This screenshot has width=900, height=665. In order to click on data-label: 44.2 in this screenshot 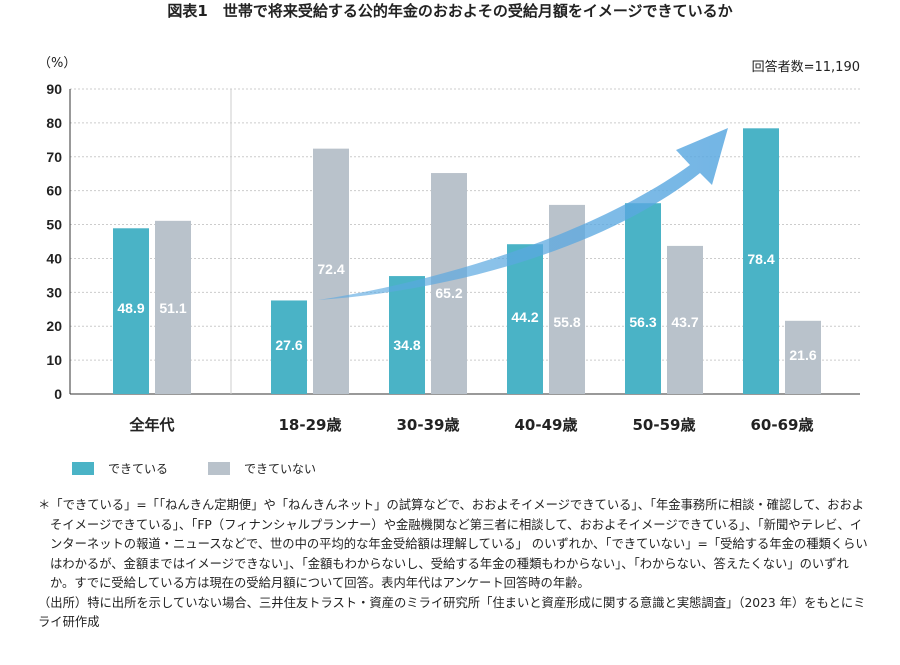, I will do `click(524, 317)`.